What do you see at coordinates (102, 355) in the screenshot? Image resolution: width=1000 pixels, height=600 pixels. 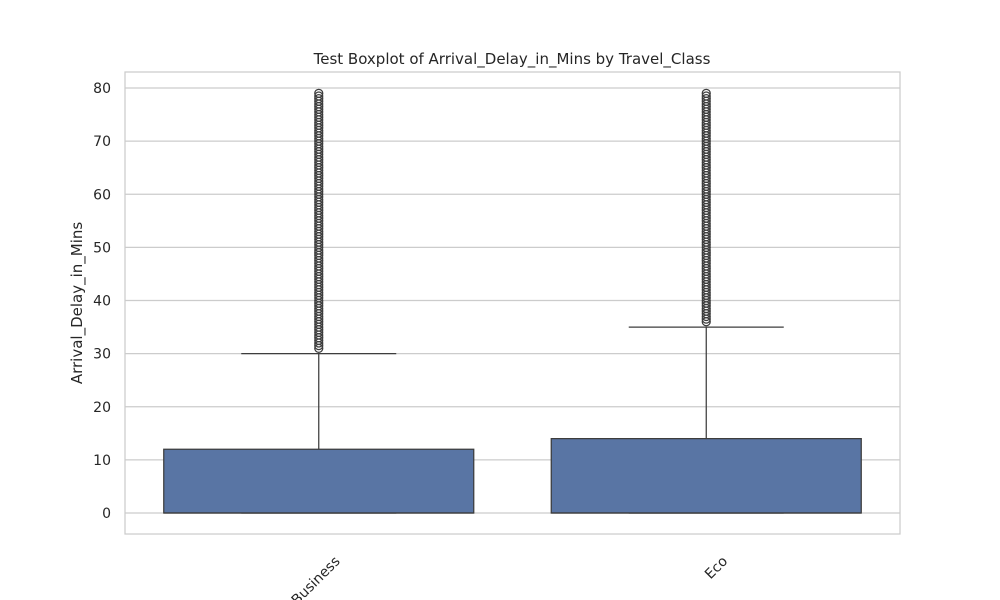 I see `y-tick-label: 30` at bounding box center [102, 355].